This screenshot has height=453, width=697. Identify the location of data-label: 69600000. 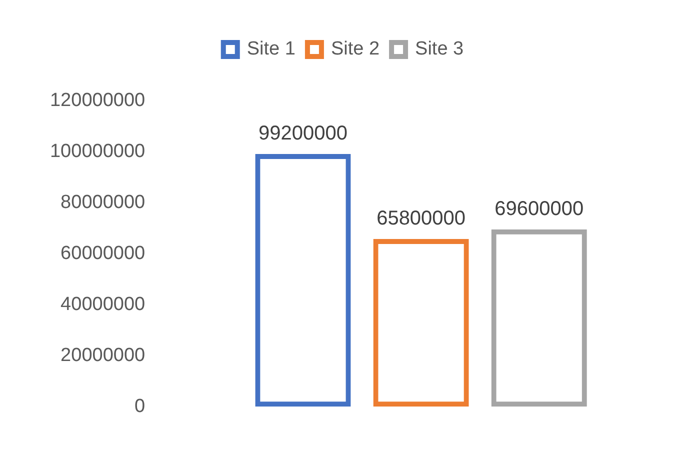
(539, 209).